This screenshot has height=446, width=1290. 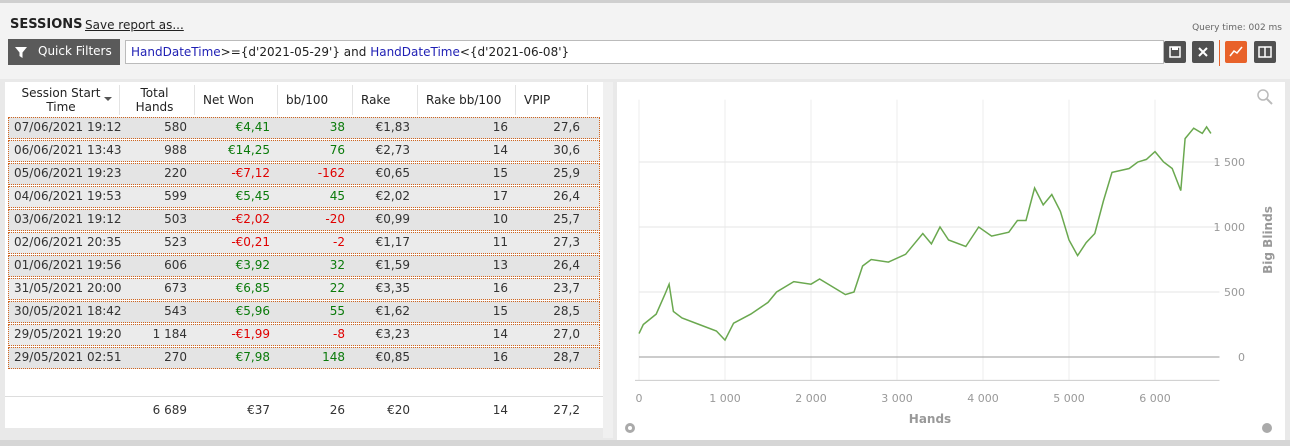 What do you see at coordinates (537, 99) in the screenshot?
I see `column-header: VPIP` at bounding box center [537, 99].